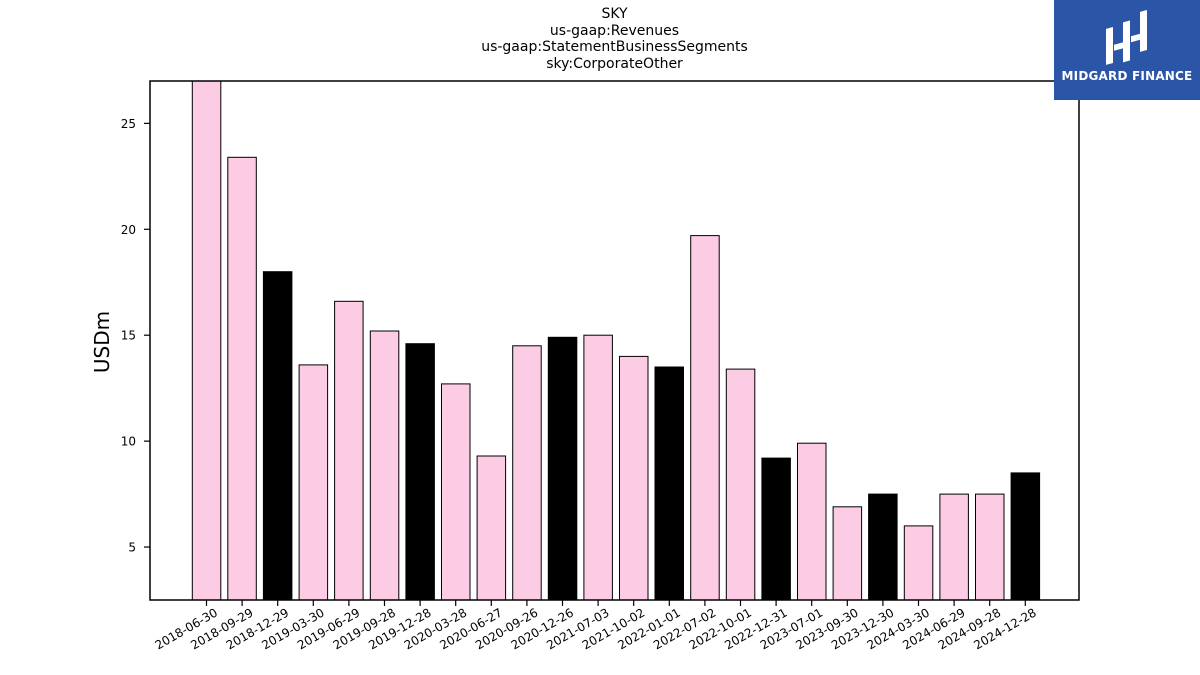 The width and height of the screenshot is (1200, 675). I want to click on brand-logo: MIDGARD FINANCE, so click(1127, 50).